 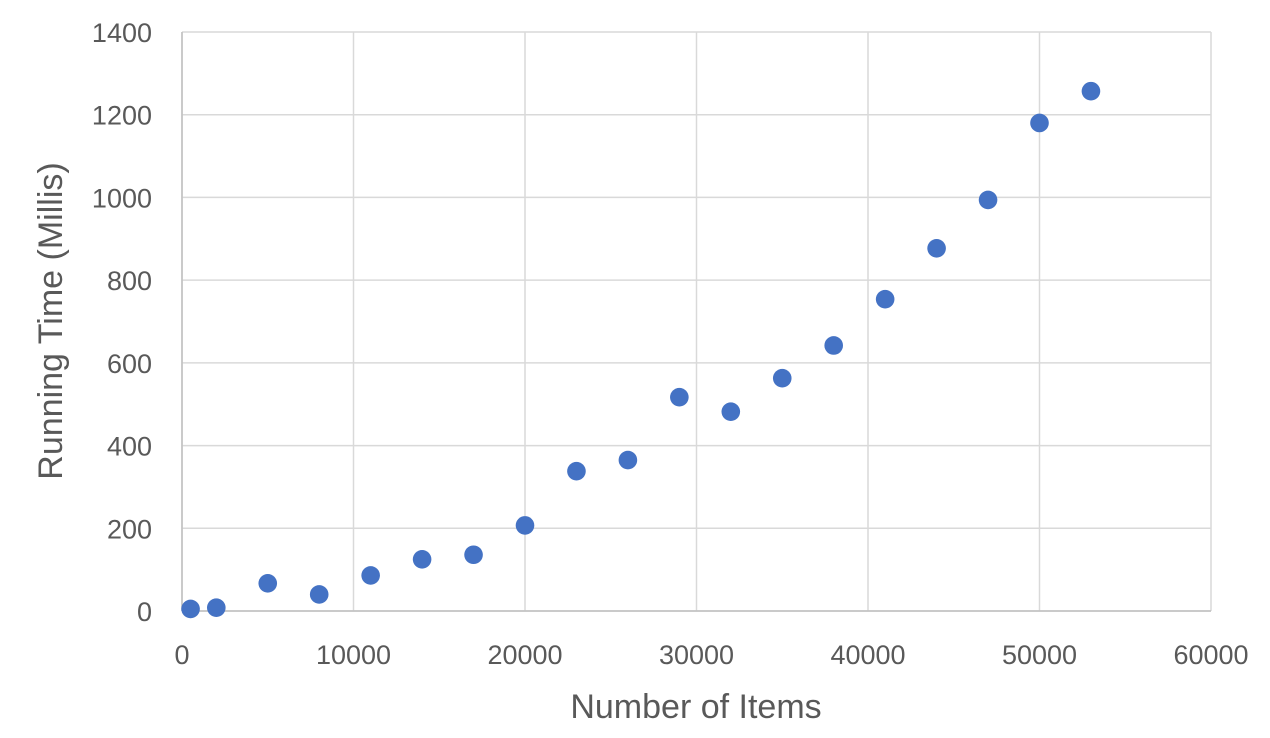 I want to click on x-axis-title: Number of Items, so click(x=695, y=707).